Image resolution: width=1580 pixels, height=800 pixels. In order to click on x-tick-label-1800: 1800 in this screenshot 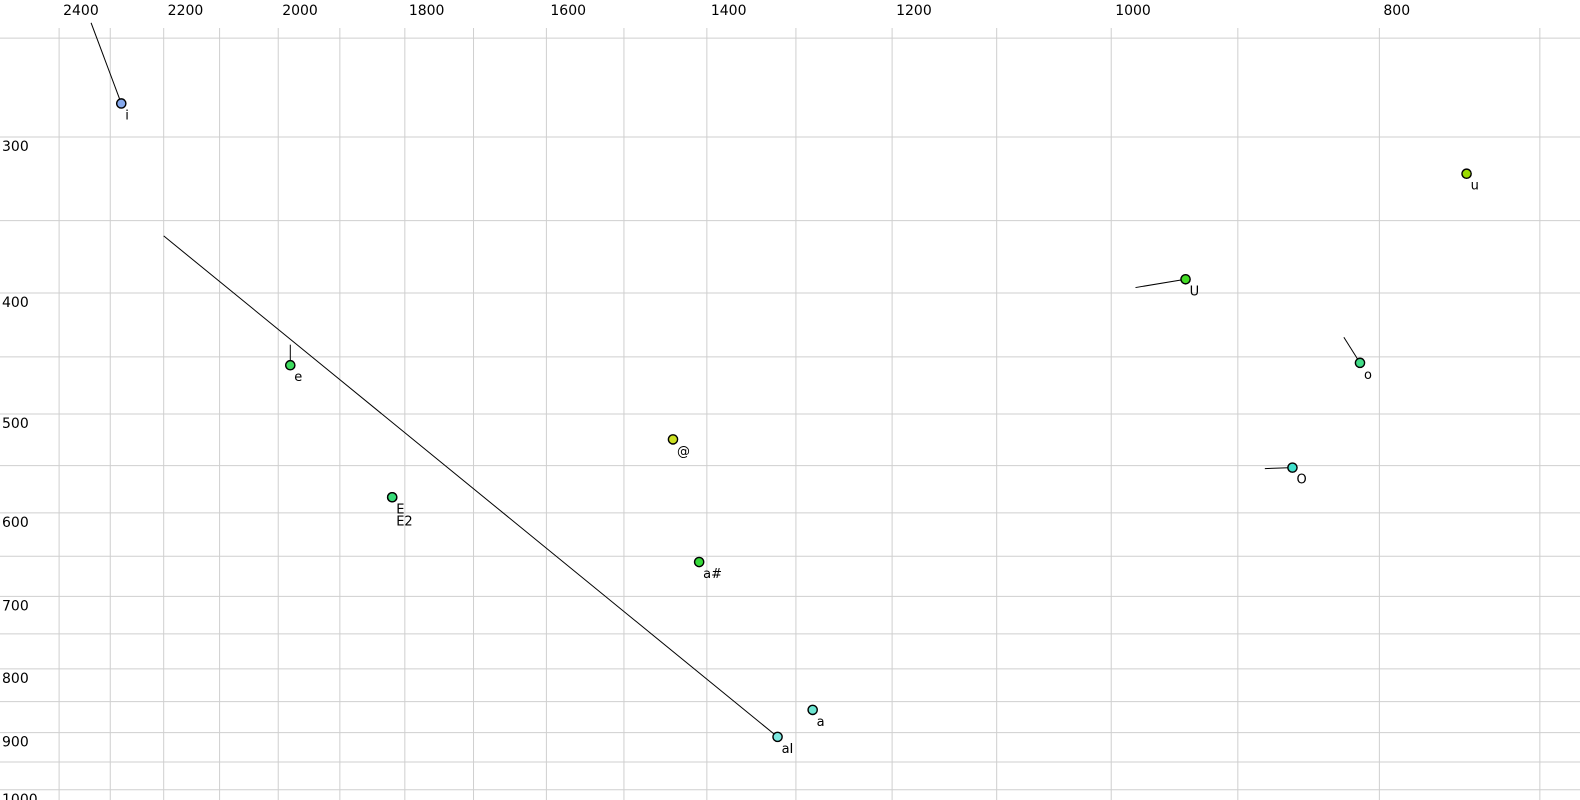, I will do `click(427, 11)`.